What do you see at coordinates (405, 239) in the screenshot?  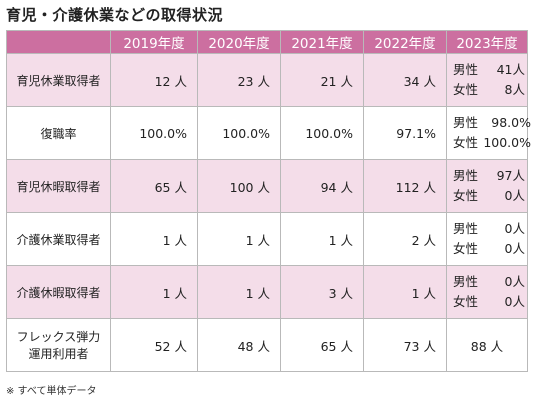 I see `cell-2022: 2 人` at bounding box center [405, 239].